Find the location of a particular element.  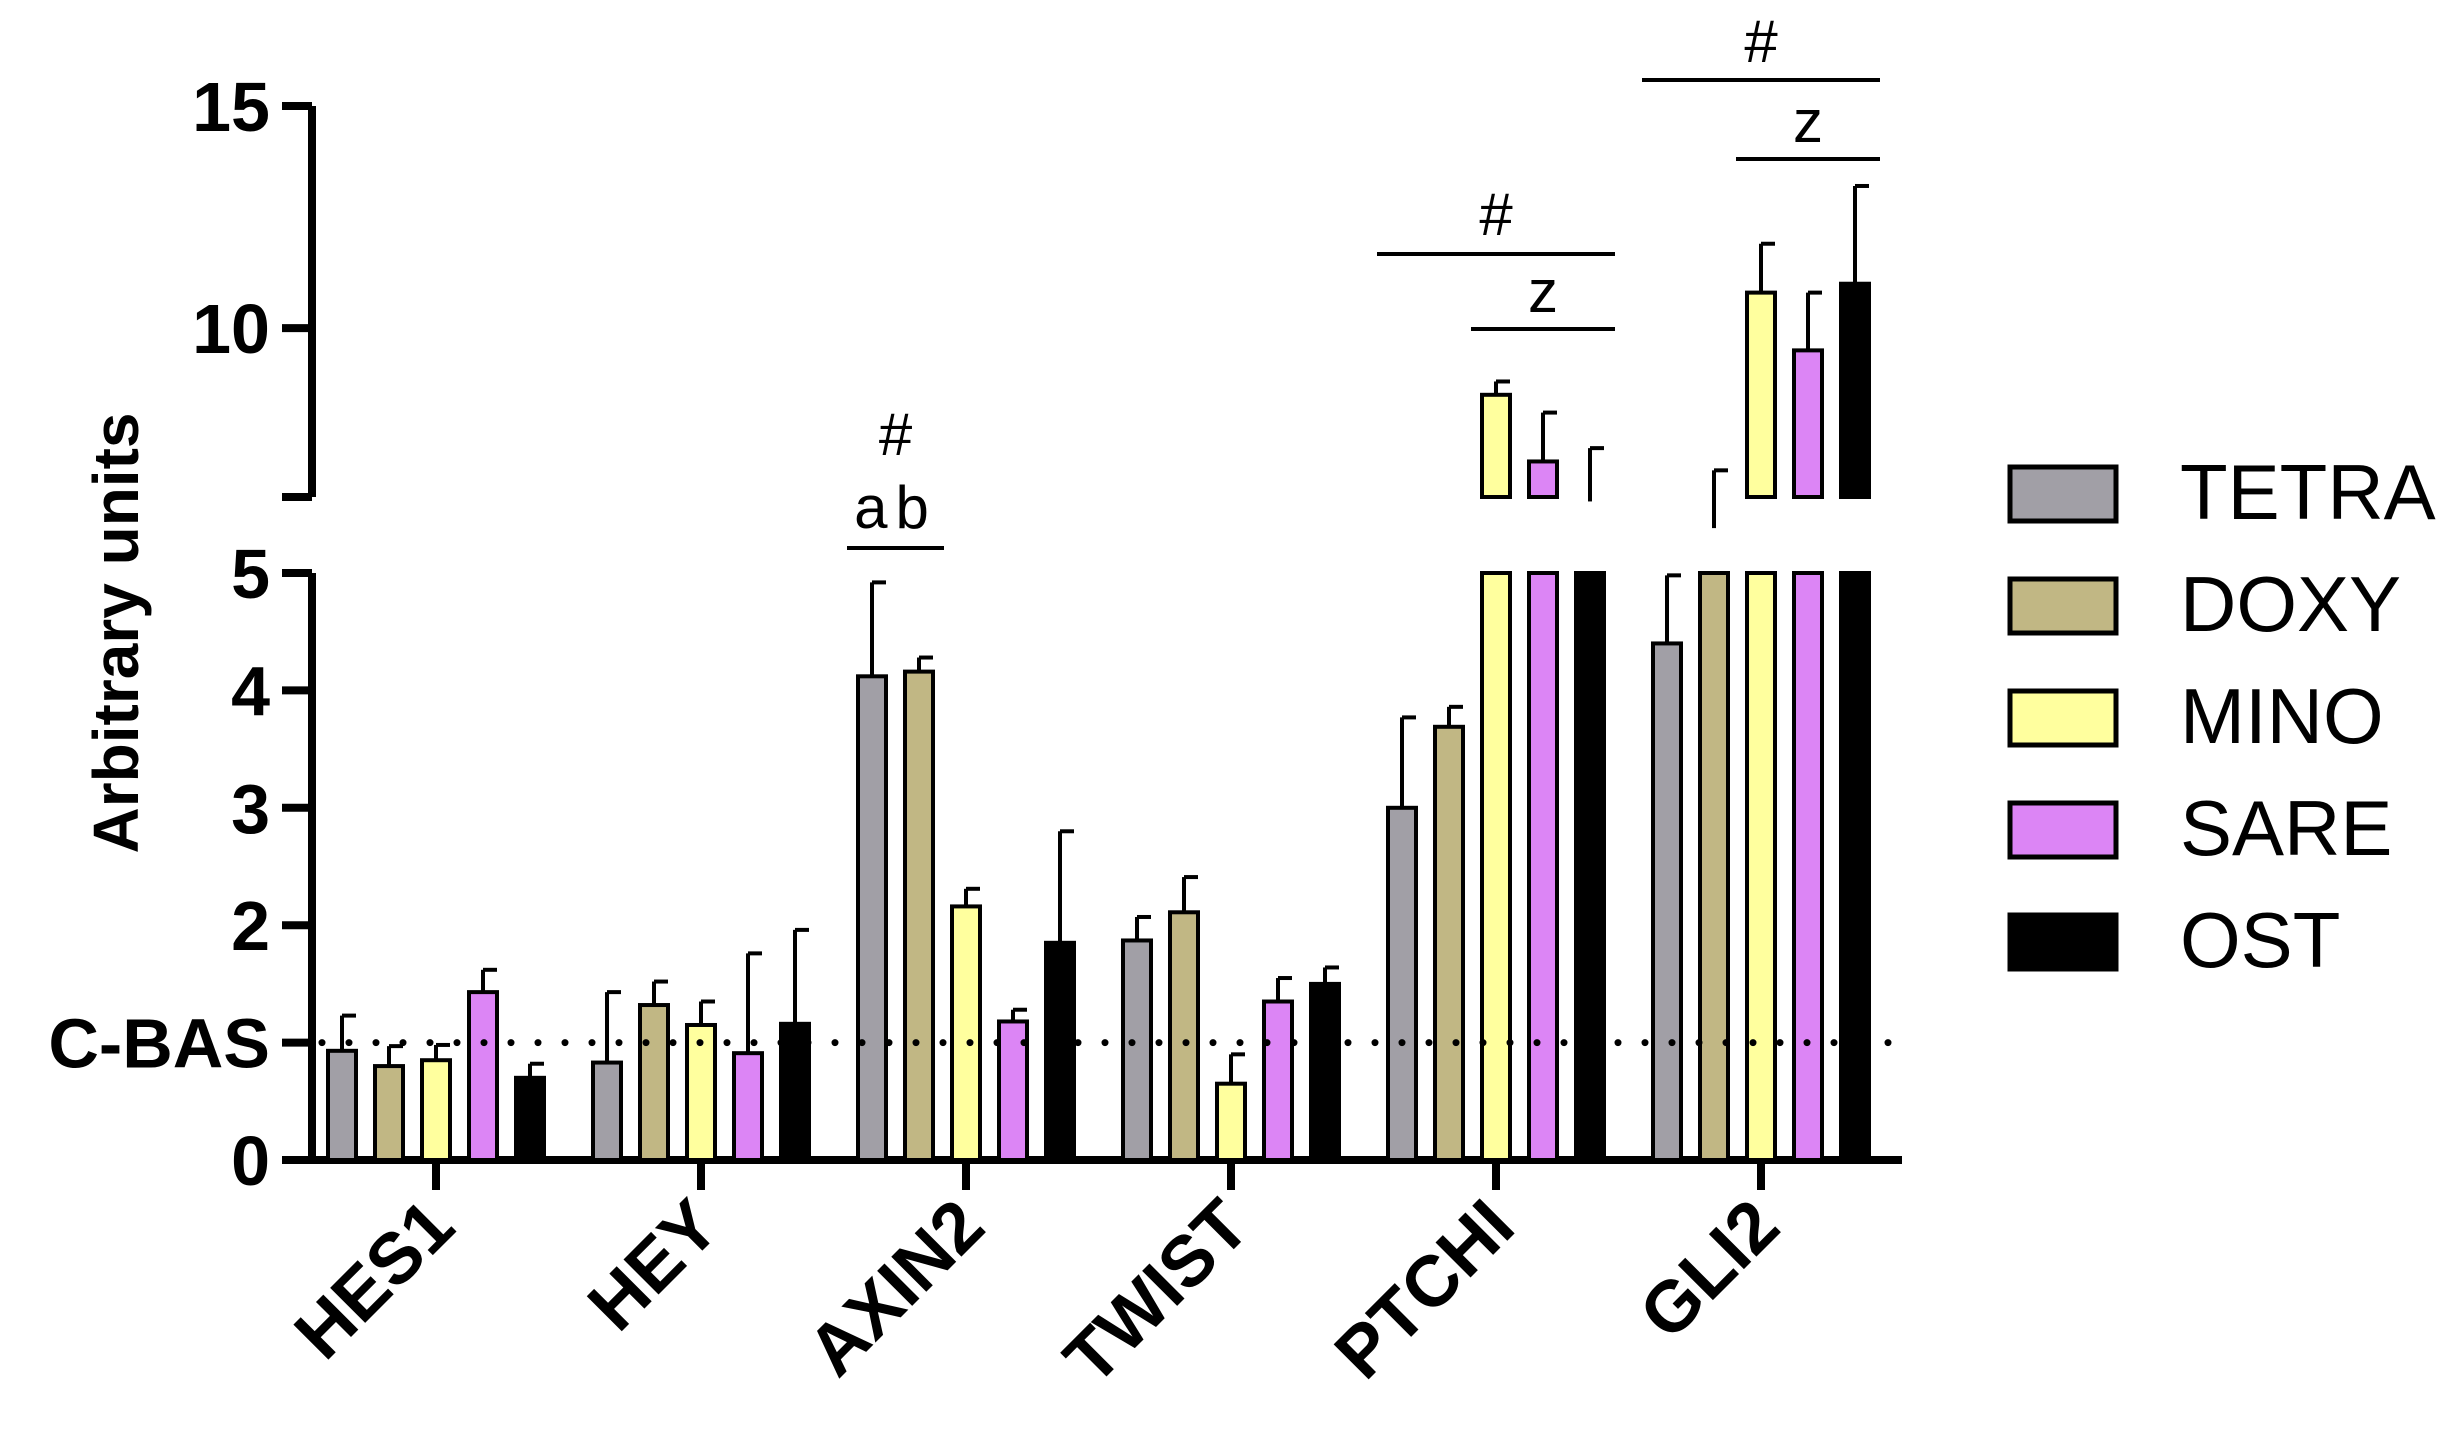

legend-label-ost: OST is located at coordinates (2260, 940).